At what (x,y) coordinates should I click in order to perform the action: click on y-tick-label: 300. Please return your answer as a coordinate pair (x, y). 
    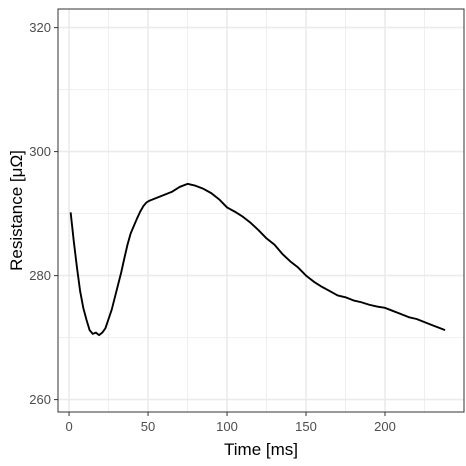
    Looking at the image, I should click on (40, 151).